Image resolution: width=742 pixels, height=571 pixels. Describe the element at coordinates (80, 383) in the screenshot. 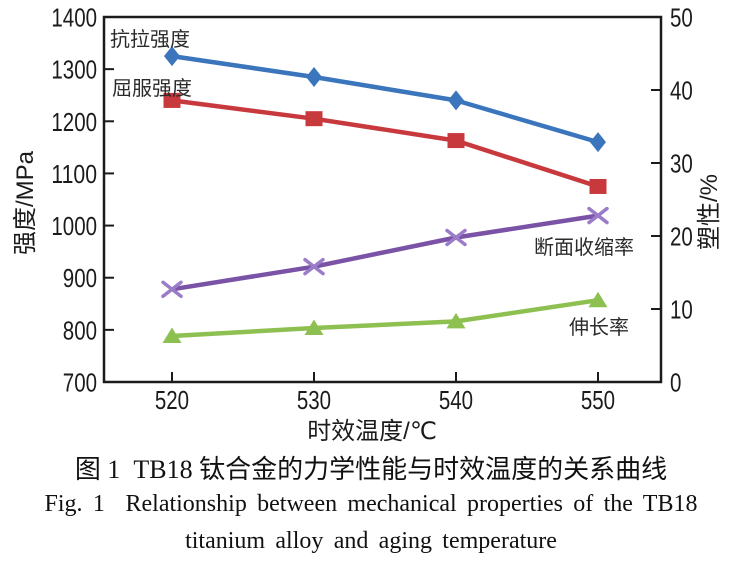

I see `y-left-tick-label: 700` at that location.